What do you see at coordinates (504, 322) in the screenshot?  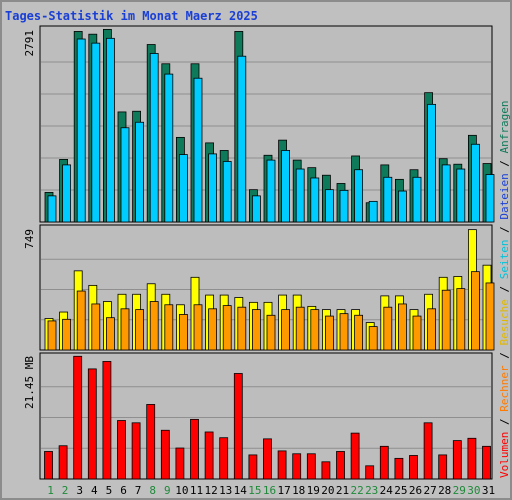 I see `legend-besuche: Besuche` at bounding box center [504, 322].